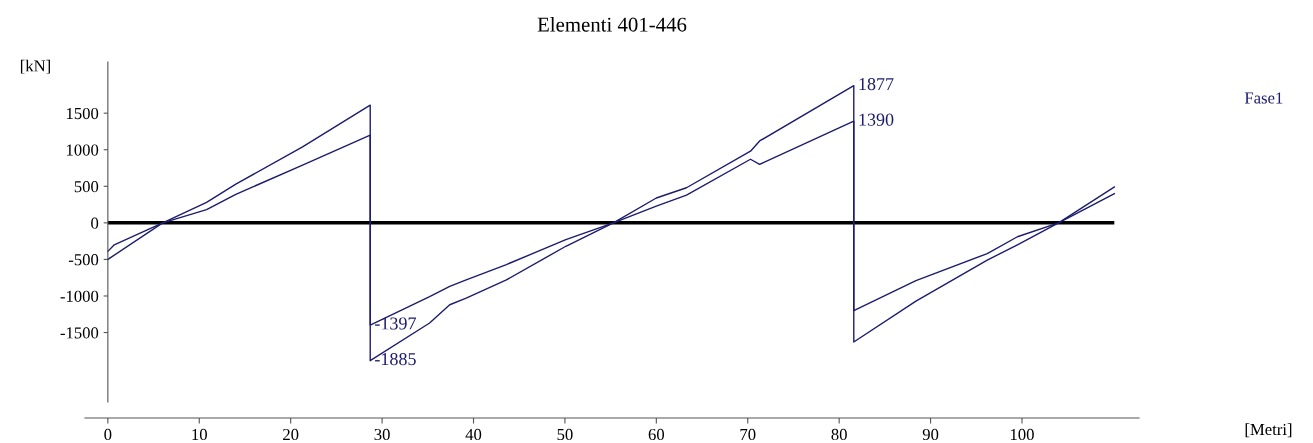 This screenshot has width=1313, height=443. I want to click on x-tick-label: 50, so click(565, 434).